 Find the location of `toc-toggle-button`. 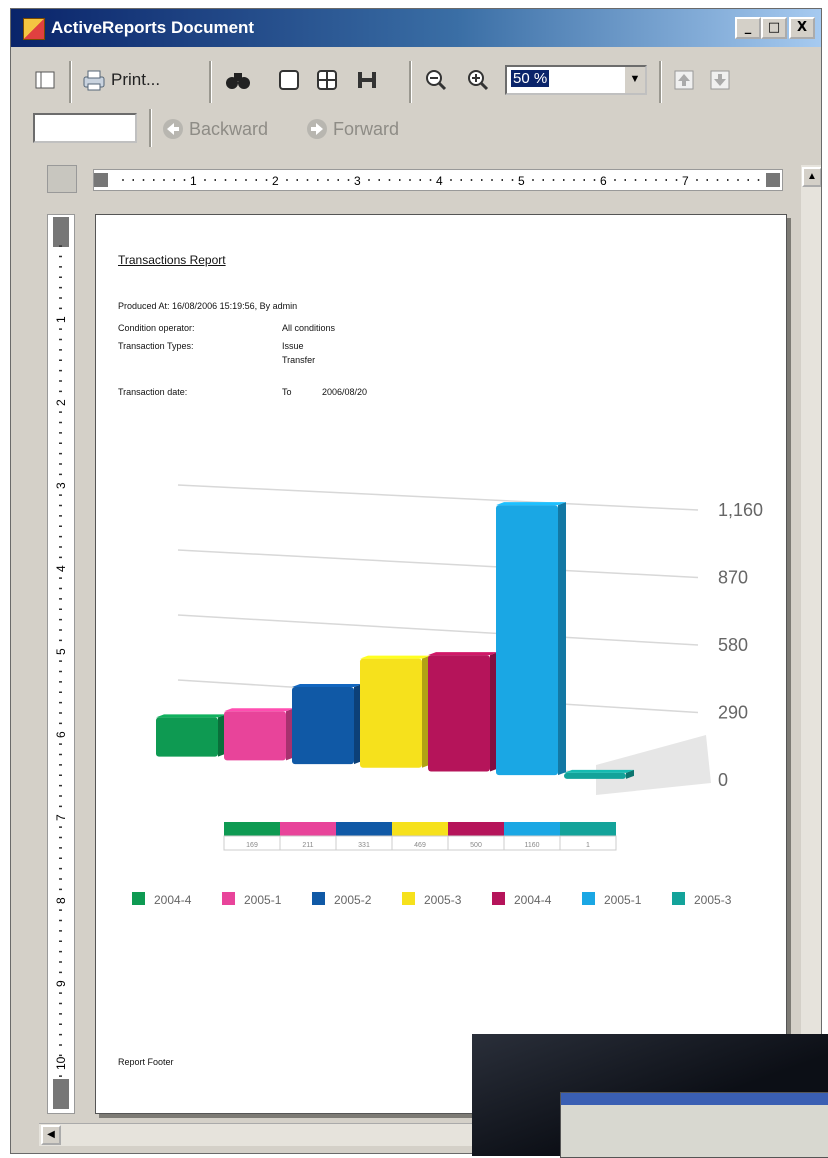

toc-toggle-button is located at coordinates (45, 80).